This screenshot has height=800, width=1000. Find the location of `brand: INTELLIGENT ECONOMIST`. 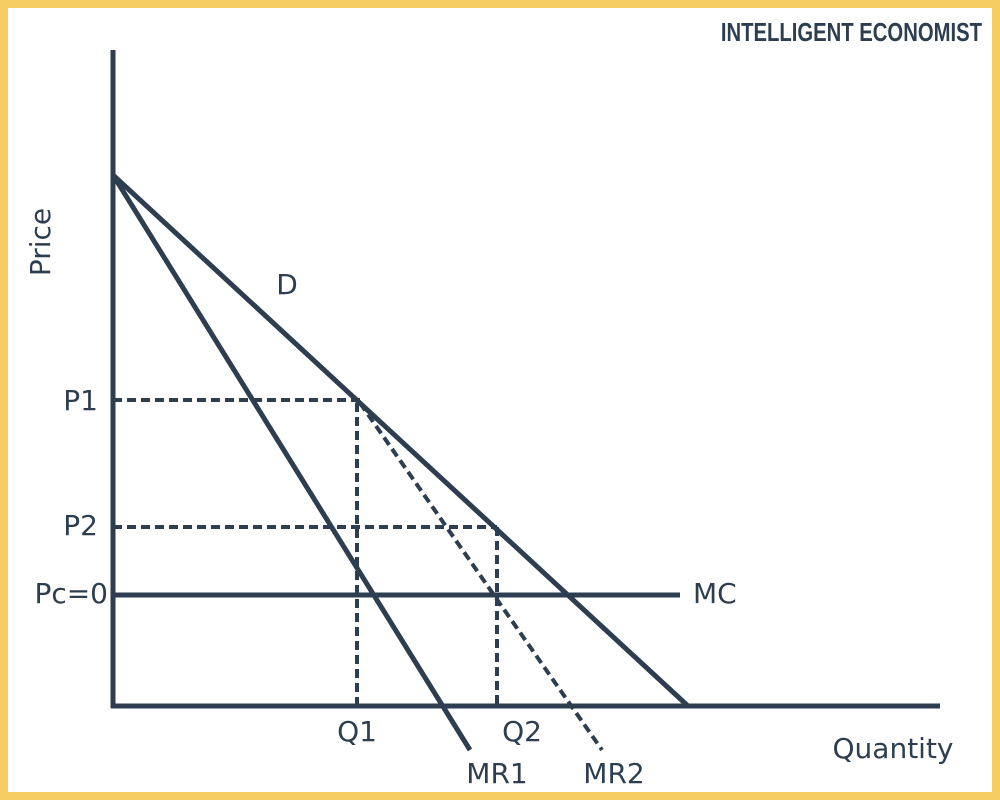

brand: INTELLIGENT ECONOMIST is located at coordinates (851, 31).